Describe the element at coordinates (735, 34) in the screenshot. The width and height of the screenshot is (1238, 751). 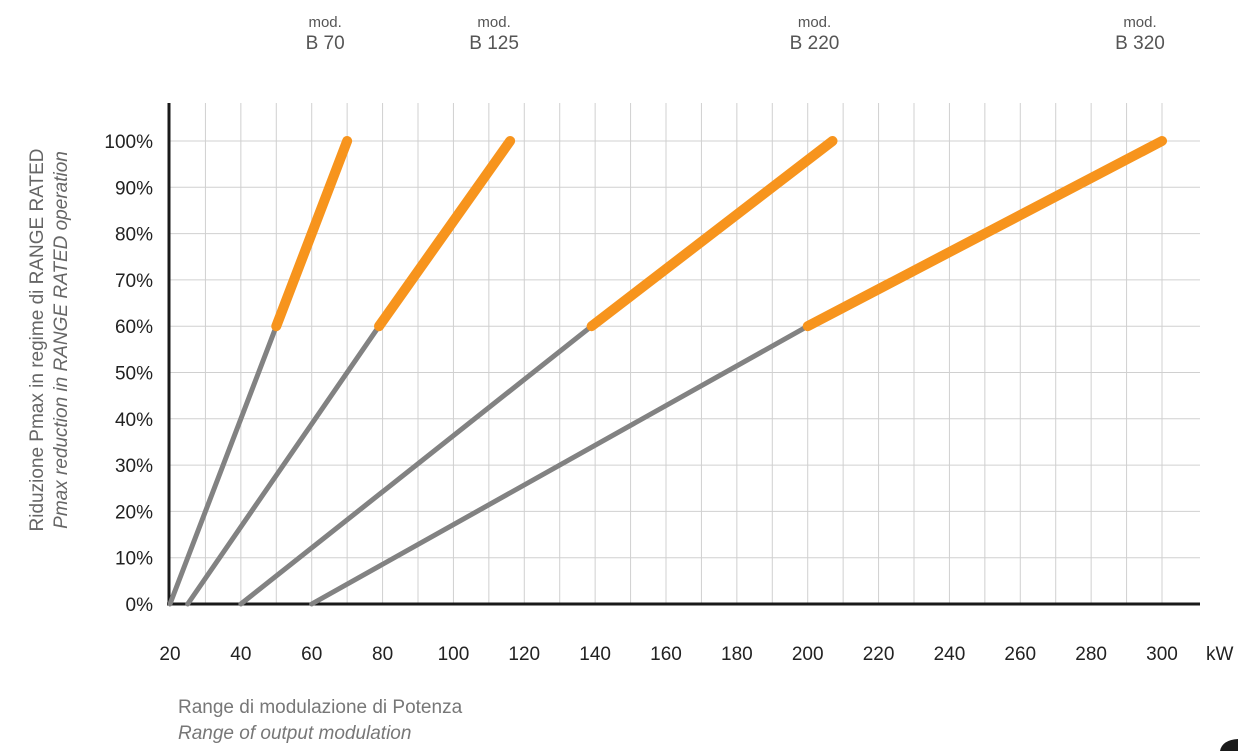
I see `model-labels: mod. B 70 mod. B 125 mod. B 220 mod. B 320` at that location.